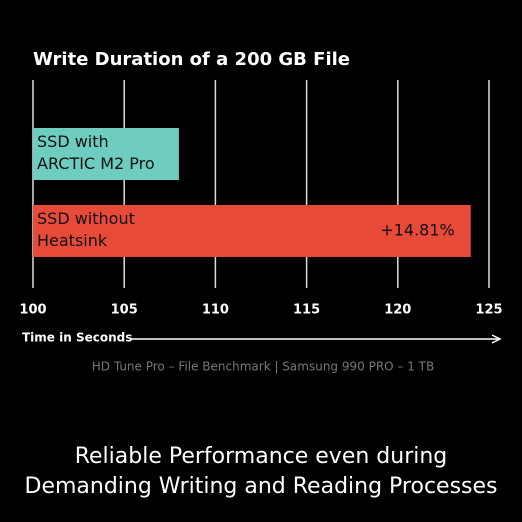  I want to click on x-tick-label: 120, so click(397, 310).